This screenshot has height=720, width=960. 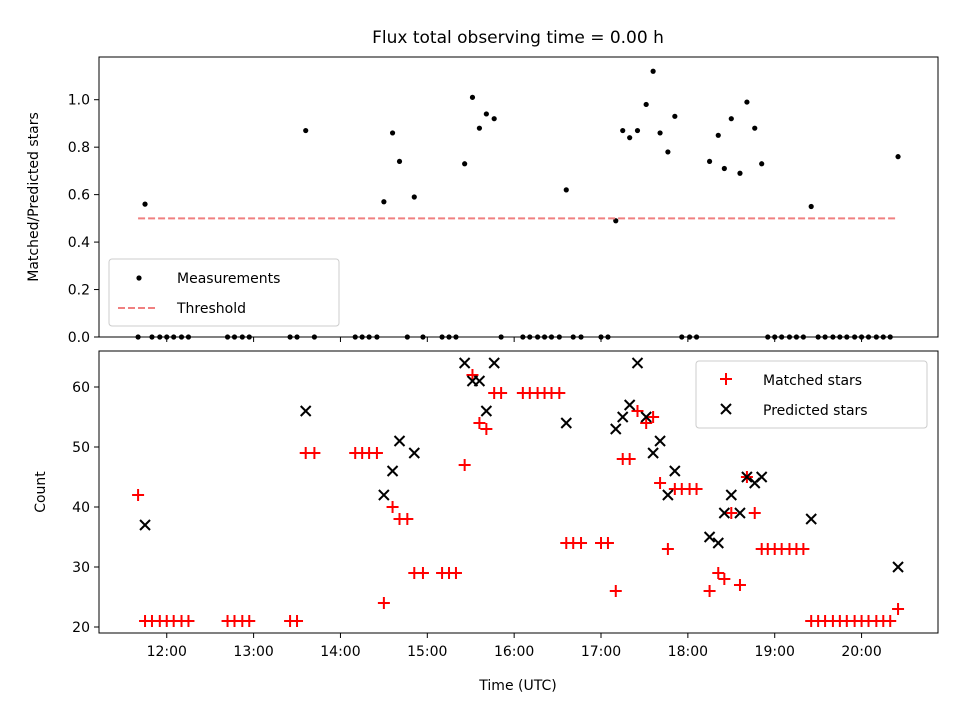 I want to click on chart-title: Flux total observing time = 0.00 h, so click(x=518, y=38).